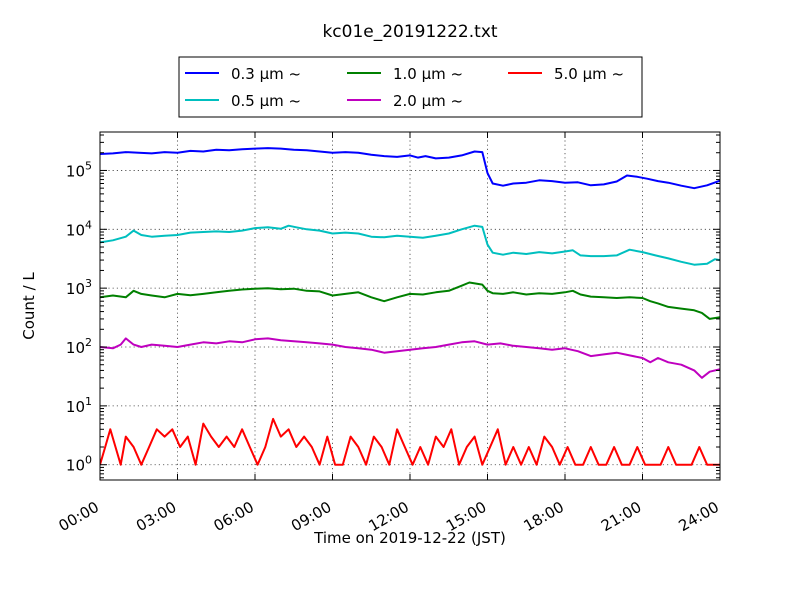  I want to click on y-tick-exponent: 4, so click(88, 224).